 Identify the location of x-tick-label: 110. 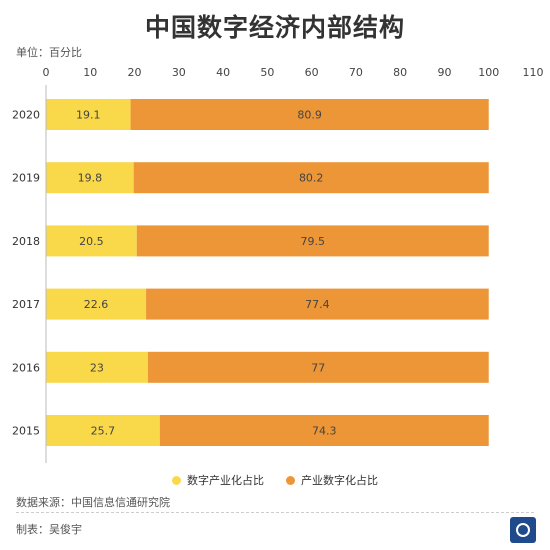
(533, 72).